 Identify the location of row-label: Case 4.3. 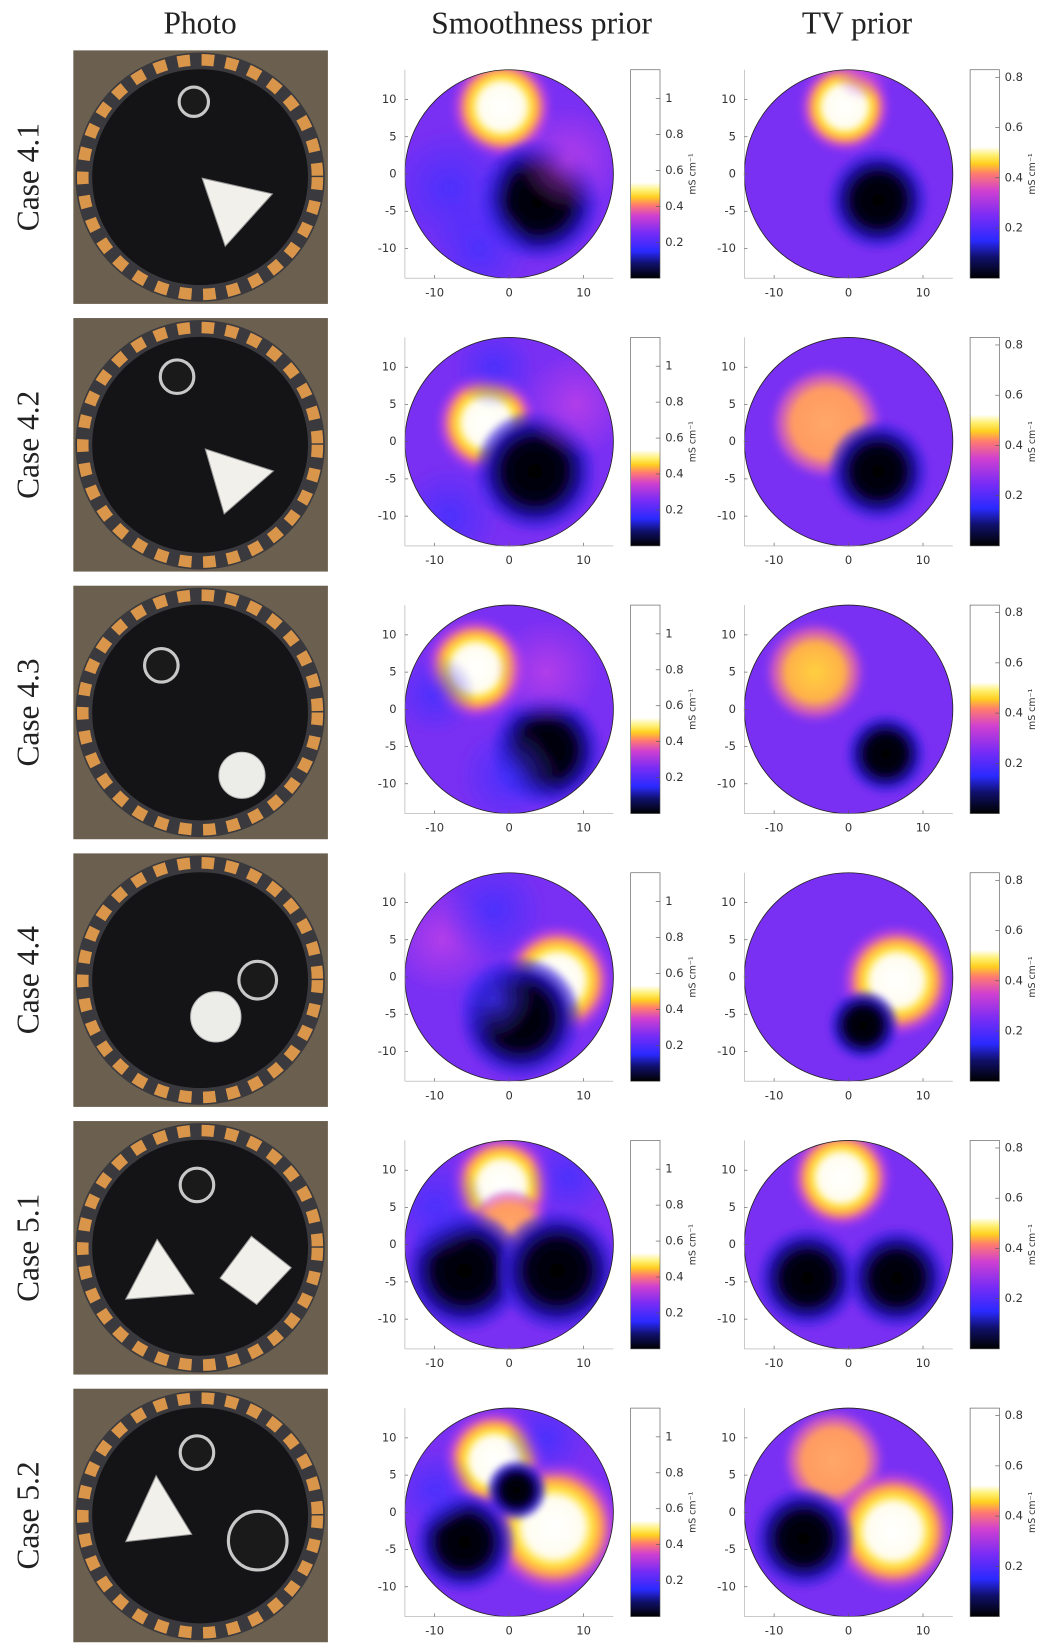
(28, 712).